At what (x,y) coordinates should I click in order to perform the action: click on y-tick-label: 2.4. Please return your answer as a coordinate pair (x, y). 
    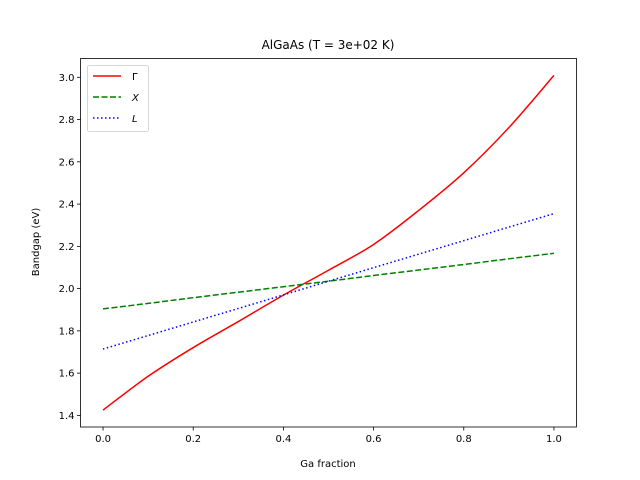
    Looking at the image, I should click on (67, 205).